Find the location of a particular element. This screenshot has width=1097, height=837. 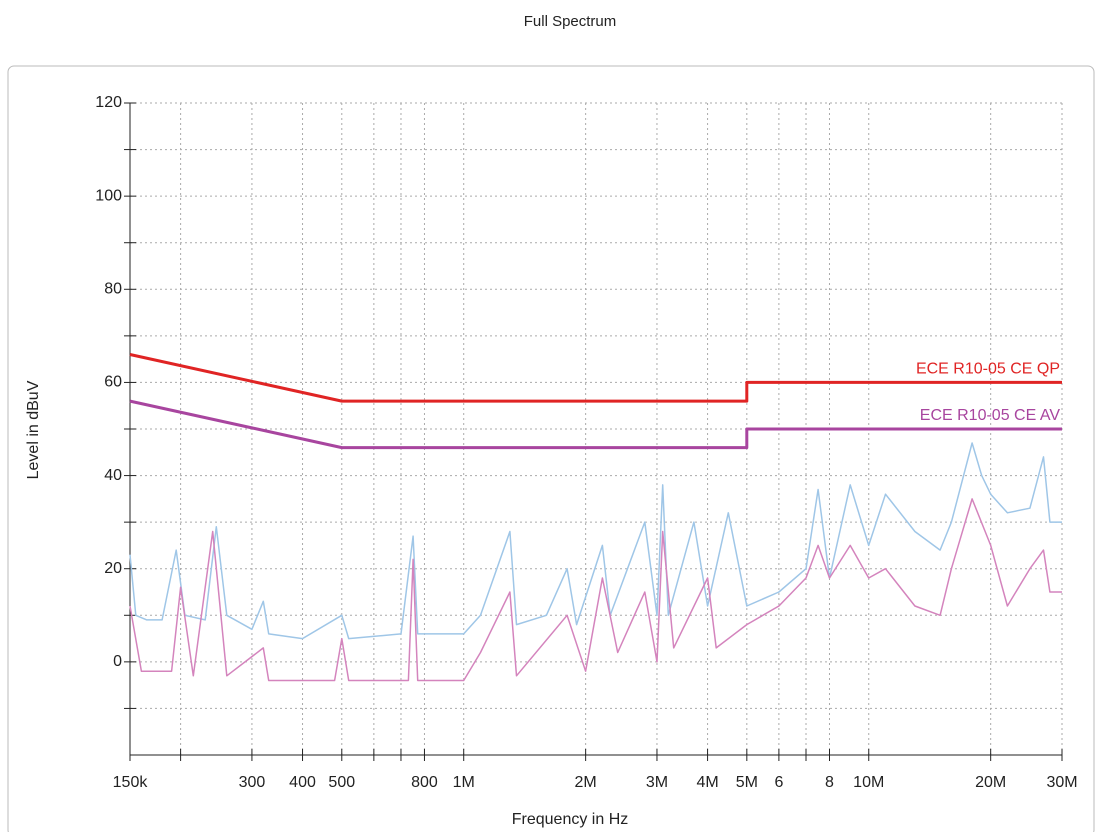

x-tick-label: 6 is located at coordinates (778, 782).